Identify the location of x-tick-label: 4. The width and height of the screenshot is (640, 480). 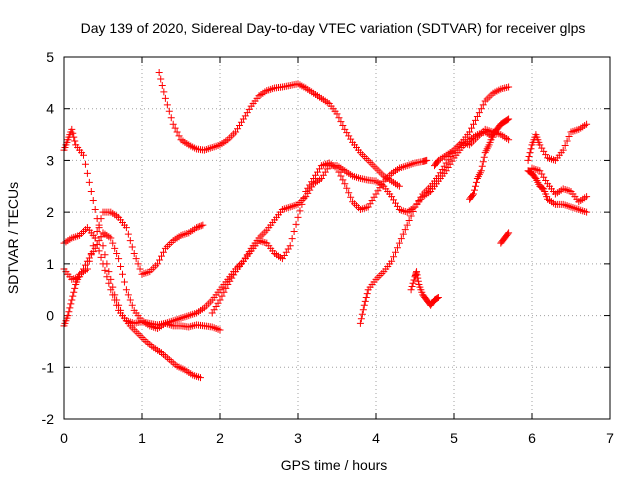
(376, 438).